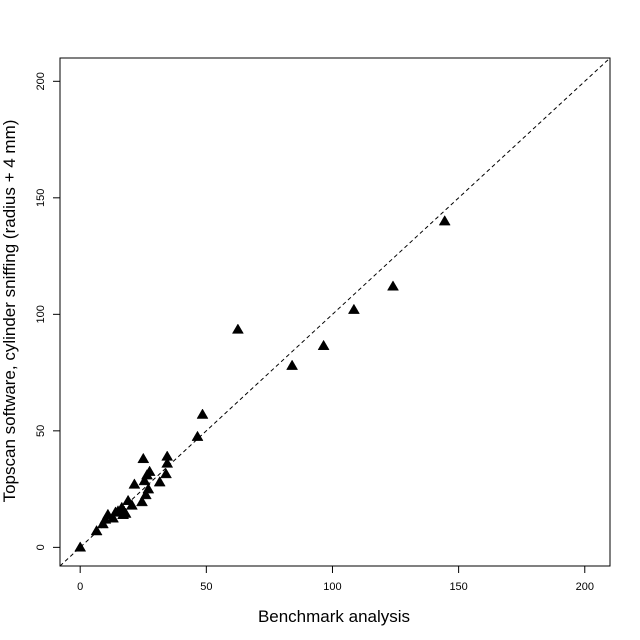  What do you see at coordinates (334, 616) in the screenshot?
I see `x-axis-label: Benchmark analysis` at bounding box center [334, 616].